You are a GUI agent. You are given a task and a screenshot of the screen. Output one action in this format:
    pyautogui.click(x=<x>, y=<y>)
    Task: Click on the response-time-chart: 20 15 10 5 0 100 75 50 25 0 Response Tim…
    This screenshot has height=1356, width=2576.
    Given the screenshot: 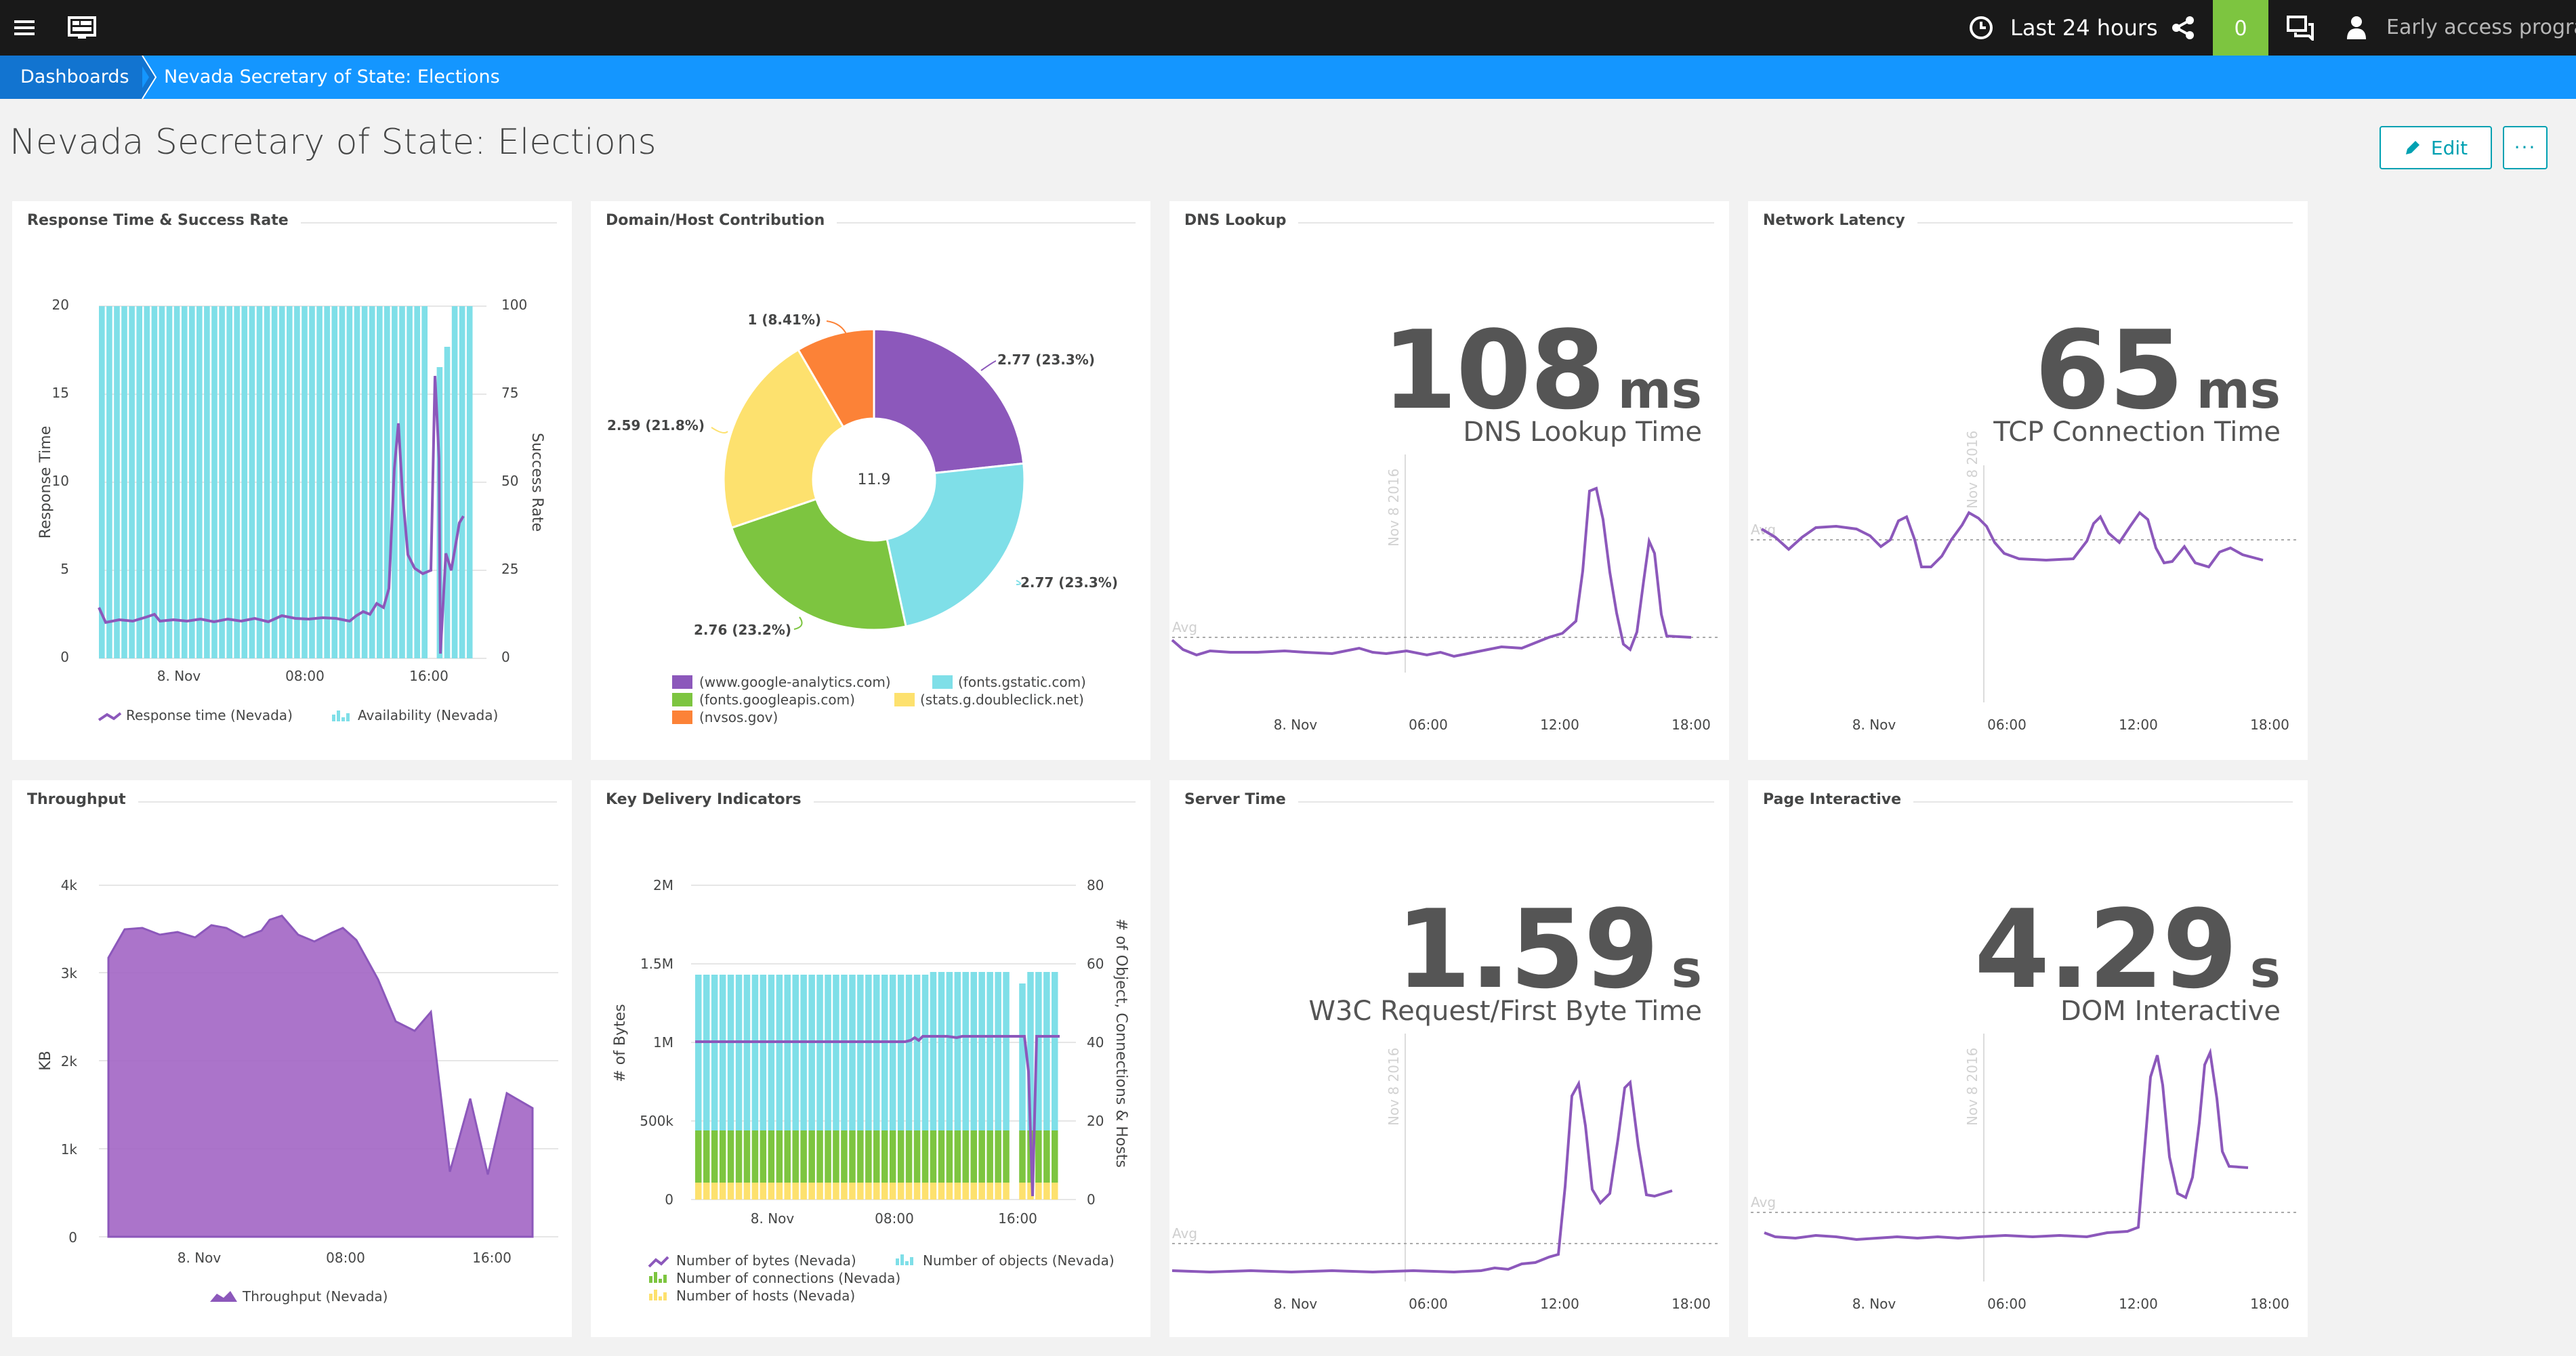 What is the action you would take?
    pyautogui.click(x=292, y=481)
    